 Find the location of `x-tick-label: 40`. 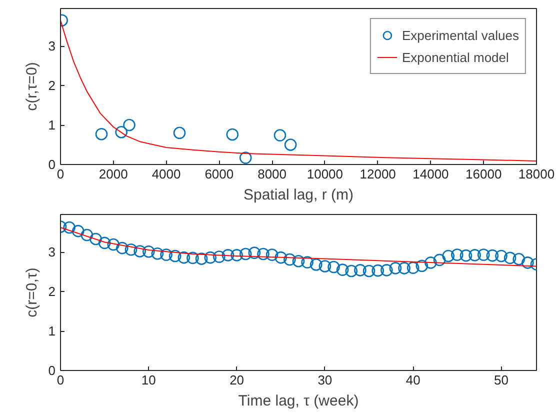

x-tick-label: 40 is located at coordinates (413, 380).